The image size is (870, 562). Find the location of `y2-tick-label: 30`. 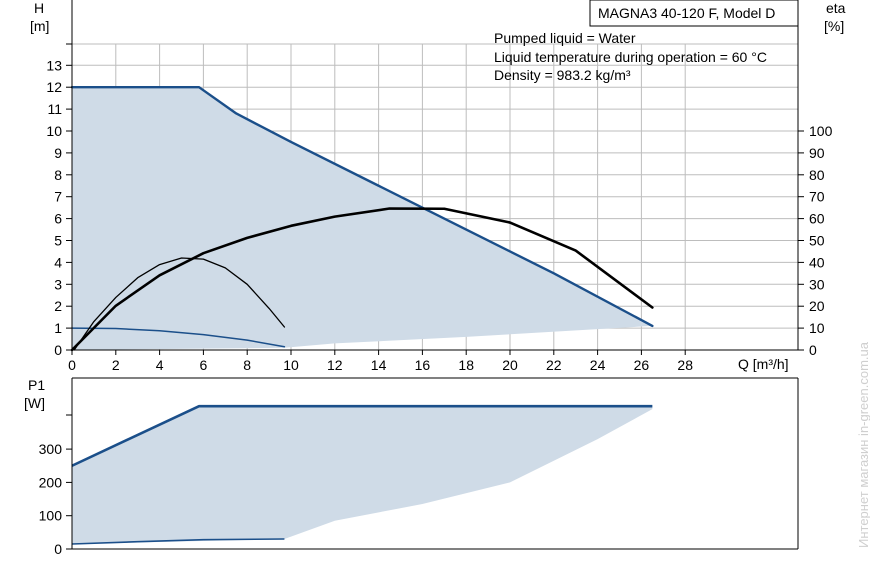

y2-tick-label: 30 is located at coordinates (817, 284).